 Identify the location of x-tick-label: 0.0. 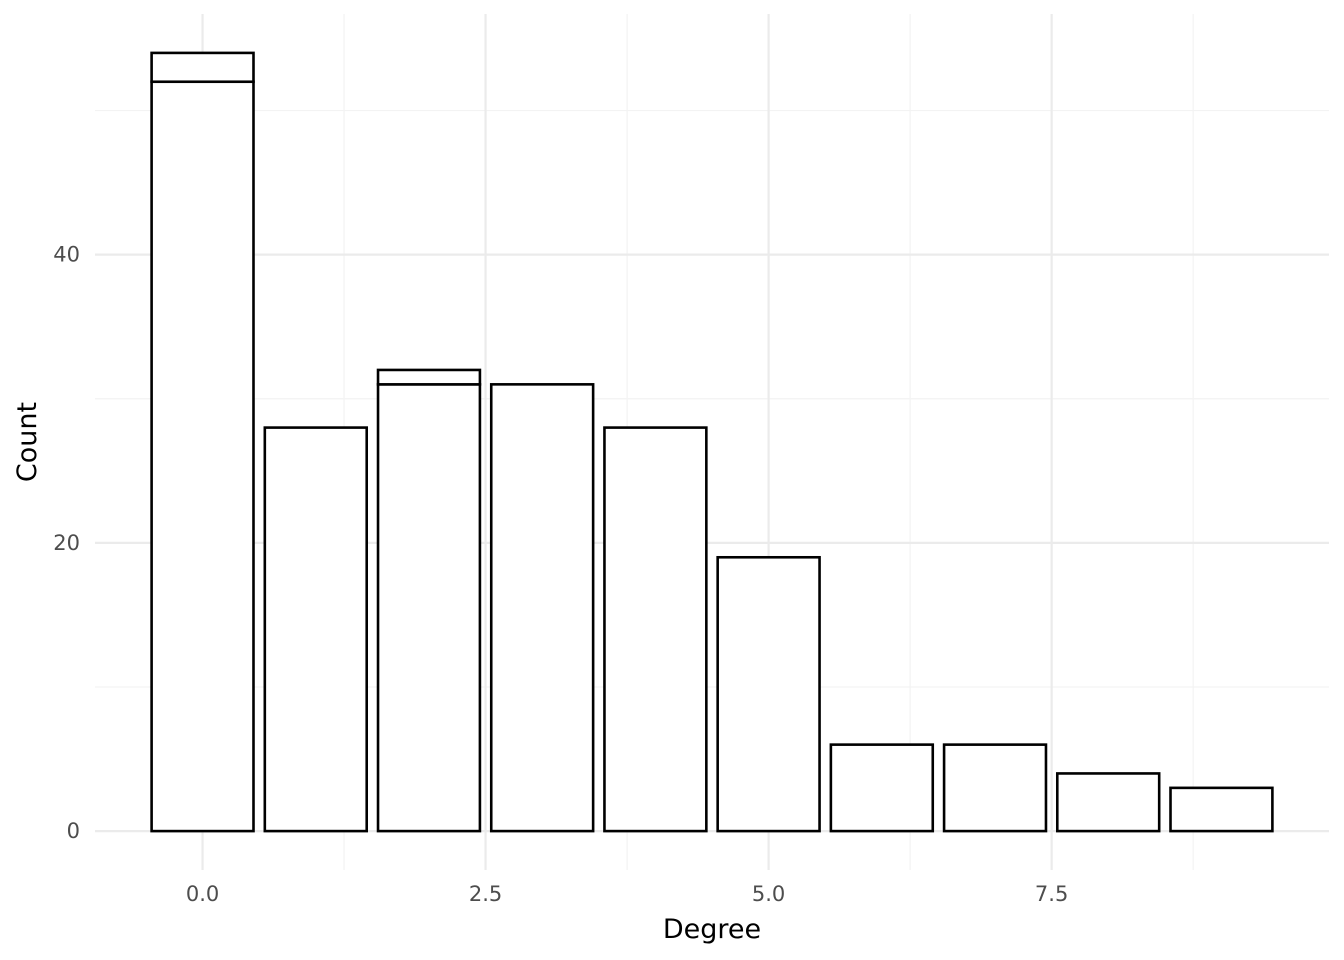
(202, 894).